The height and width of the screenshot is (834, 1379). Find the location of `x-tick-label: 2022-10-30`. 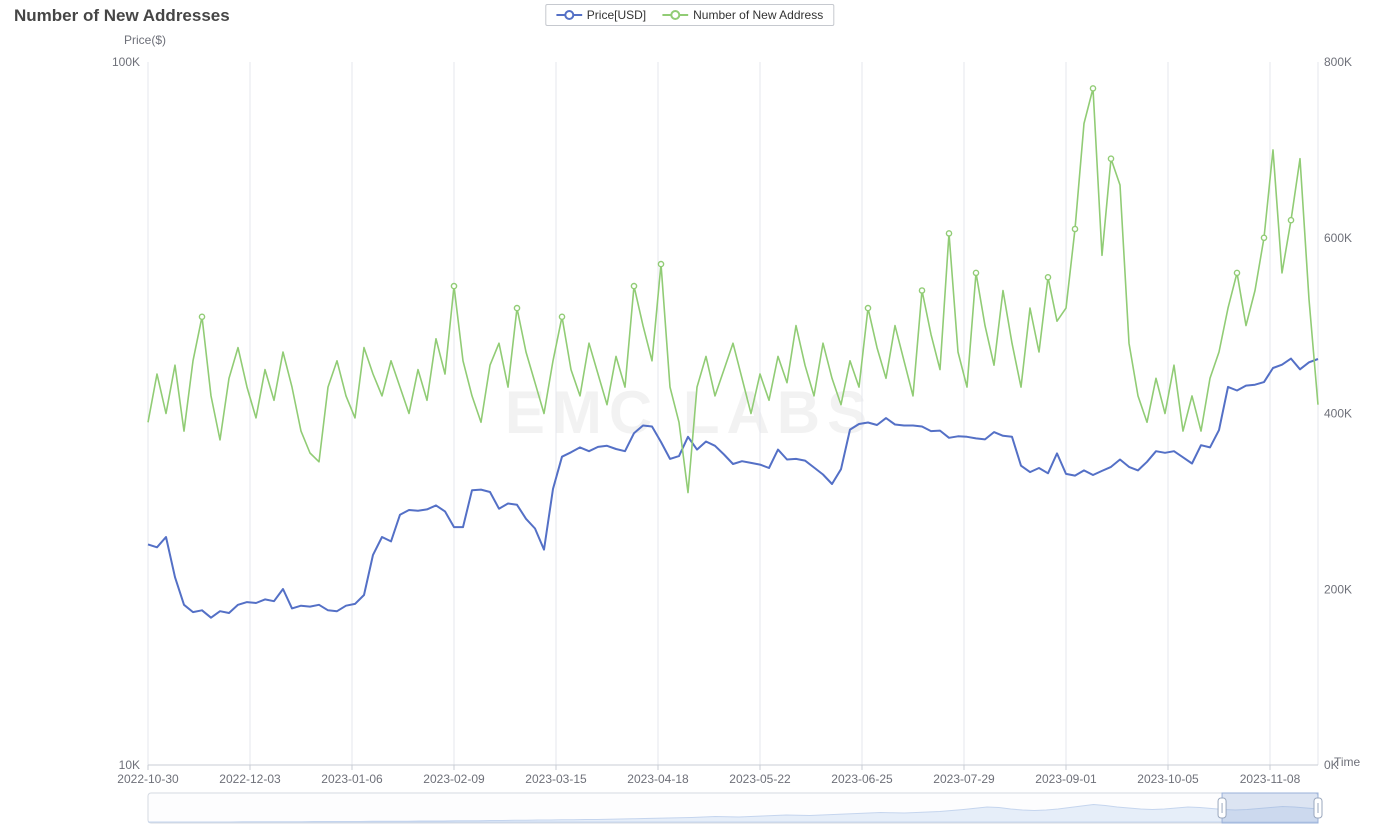

x-tick-label: 2022-10-30 is located at coordinates (148, 779).